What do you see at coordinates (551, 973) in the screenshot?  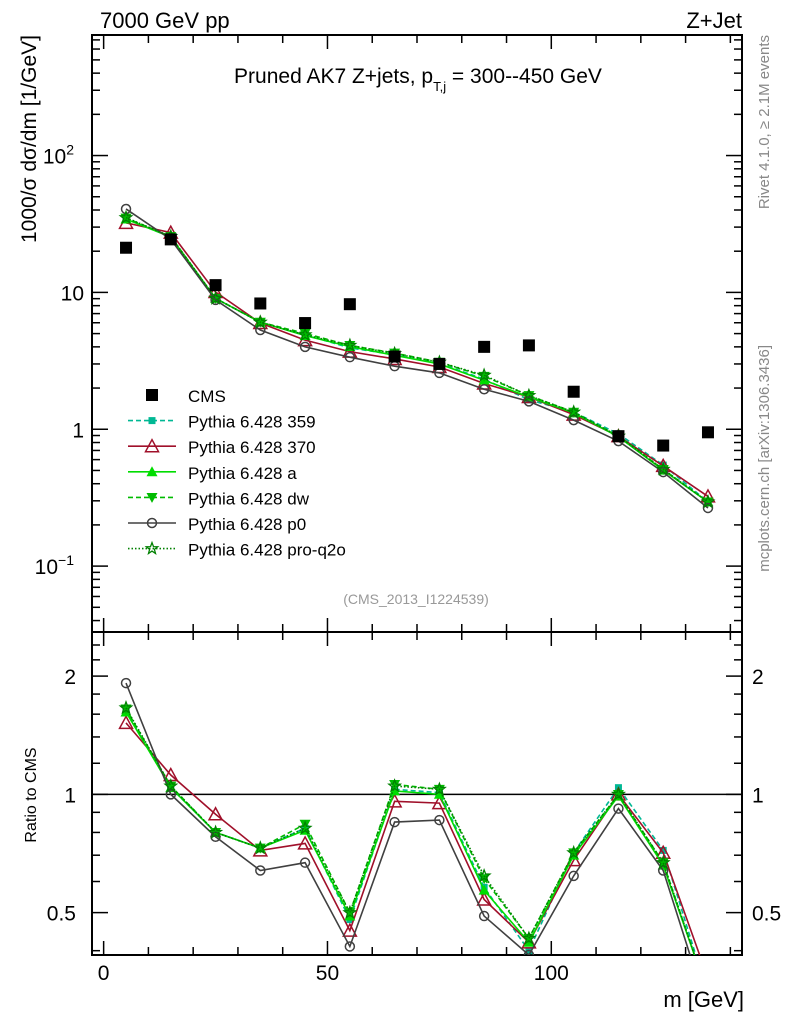 I see `x-tick-label: 100` at bounding box center [551, 973].